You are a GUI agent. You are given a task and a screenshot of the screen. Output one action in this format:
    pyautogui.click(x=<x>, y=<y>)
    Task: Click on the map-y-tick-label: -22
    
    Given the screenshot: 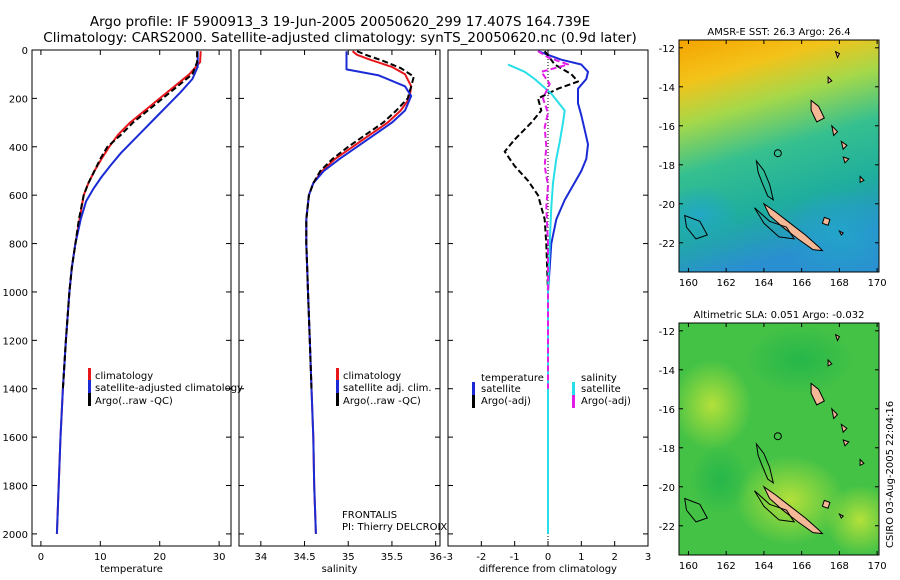 What is the action you would take?
    pyautogui.click(x=667, y=527)
    